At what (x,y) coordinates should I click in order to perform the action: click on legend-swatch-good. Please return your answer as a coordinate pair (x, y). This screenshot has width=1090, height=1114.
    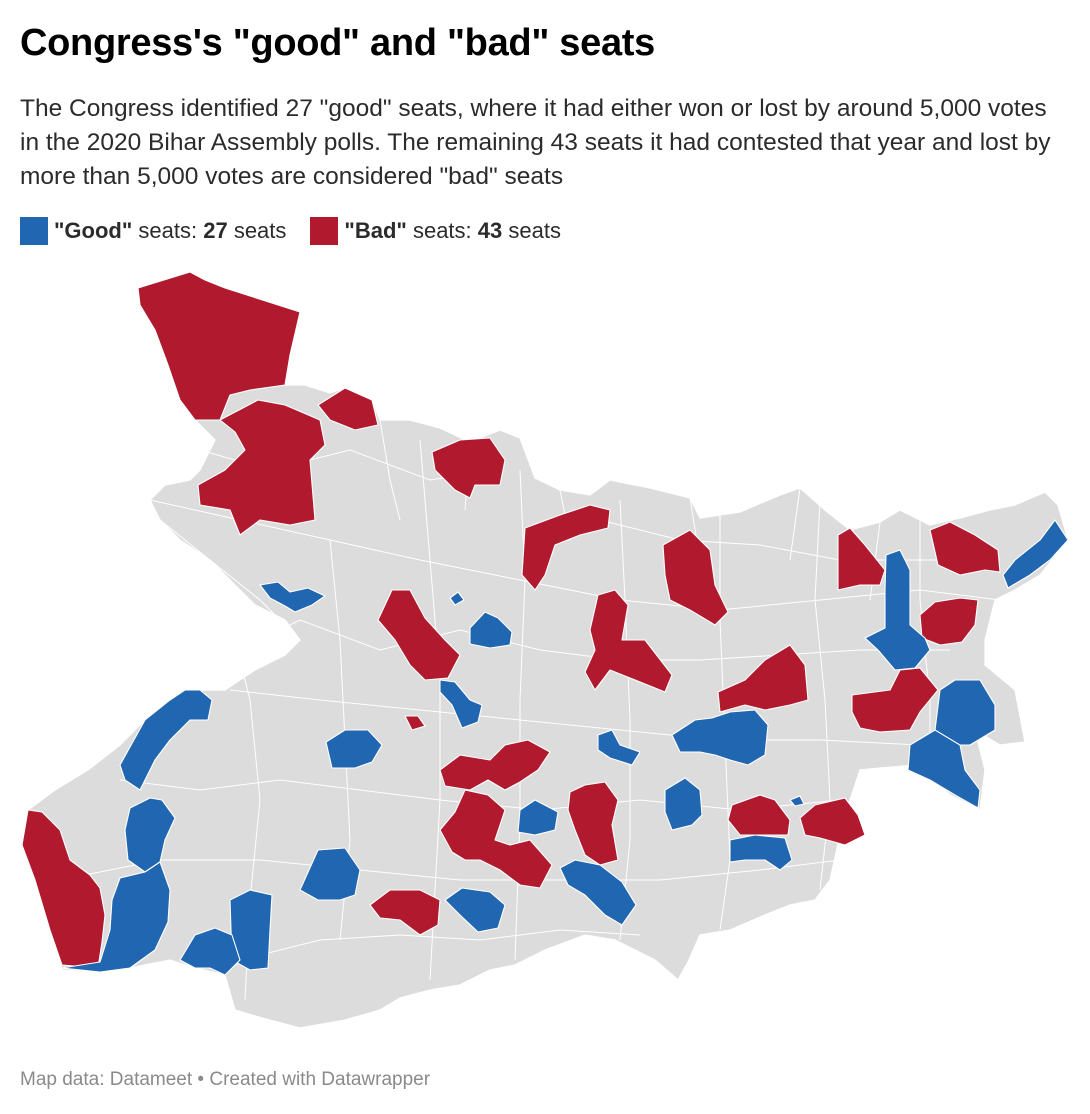
    Looking at the image, I should click on (34, 231).